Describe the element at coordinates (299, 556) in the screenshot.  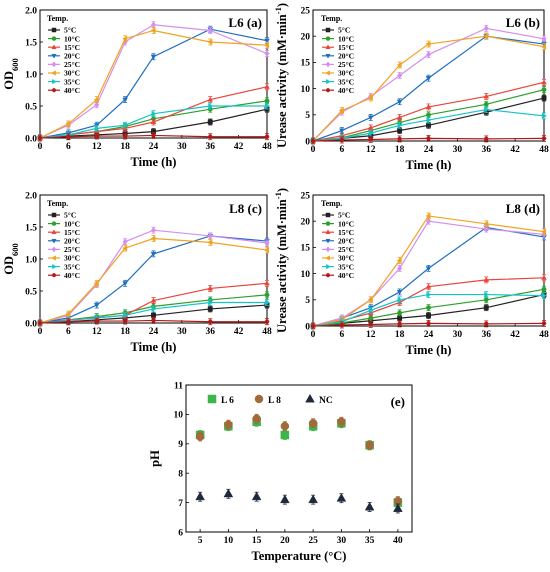
I see `x-axis-label: Temperature (°C)` at that location.